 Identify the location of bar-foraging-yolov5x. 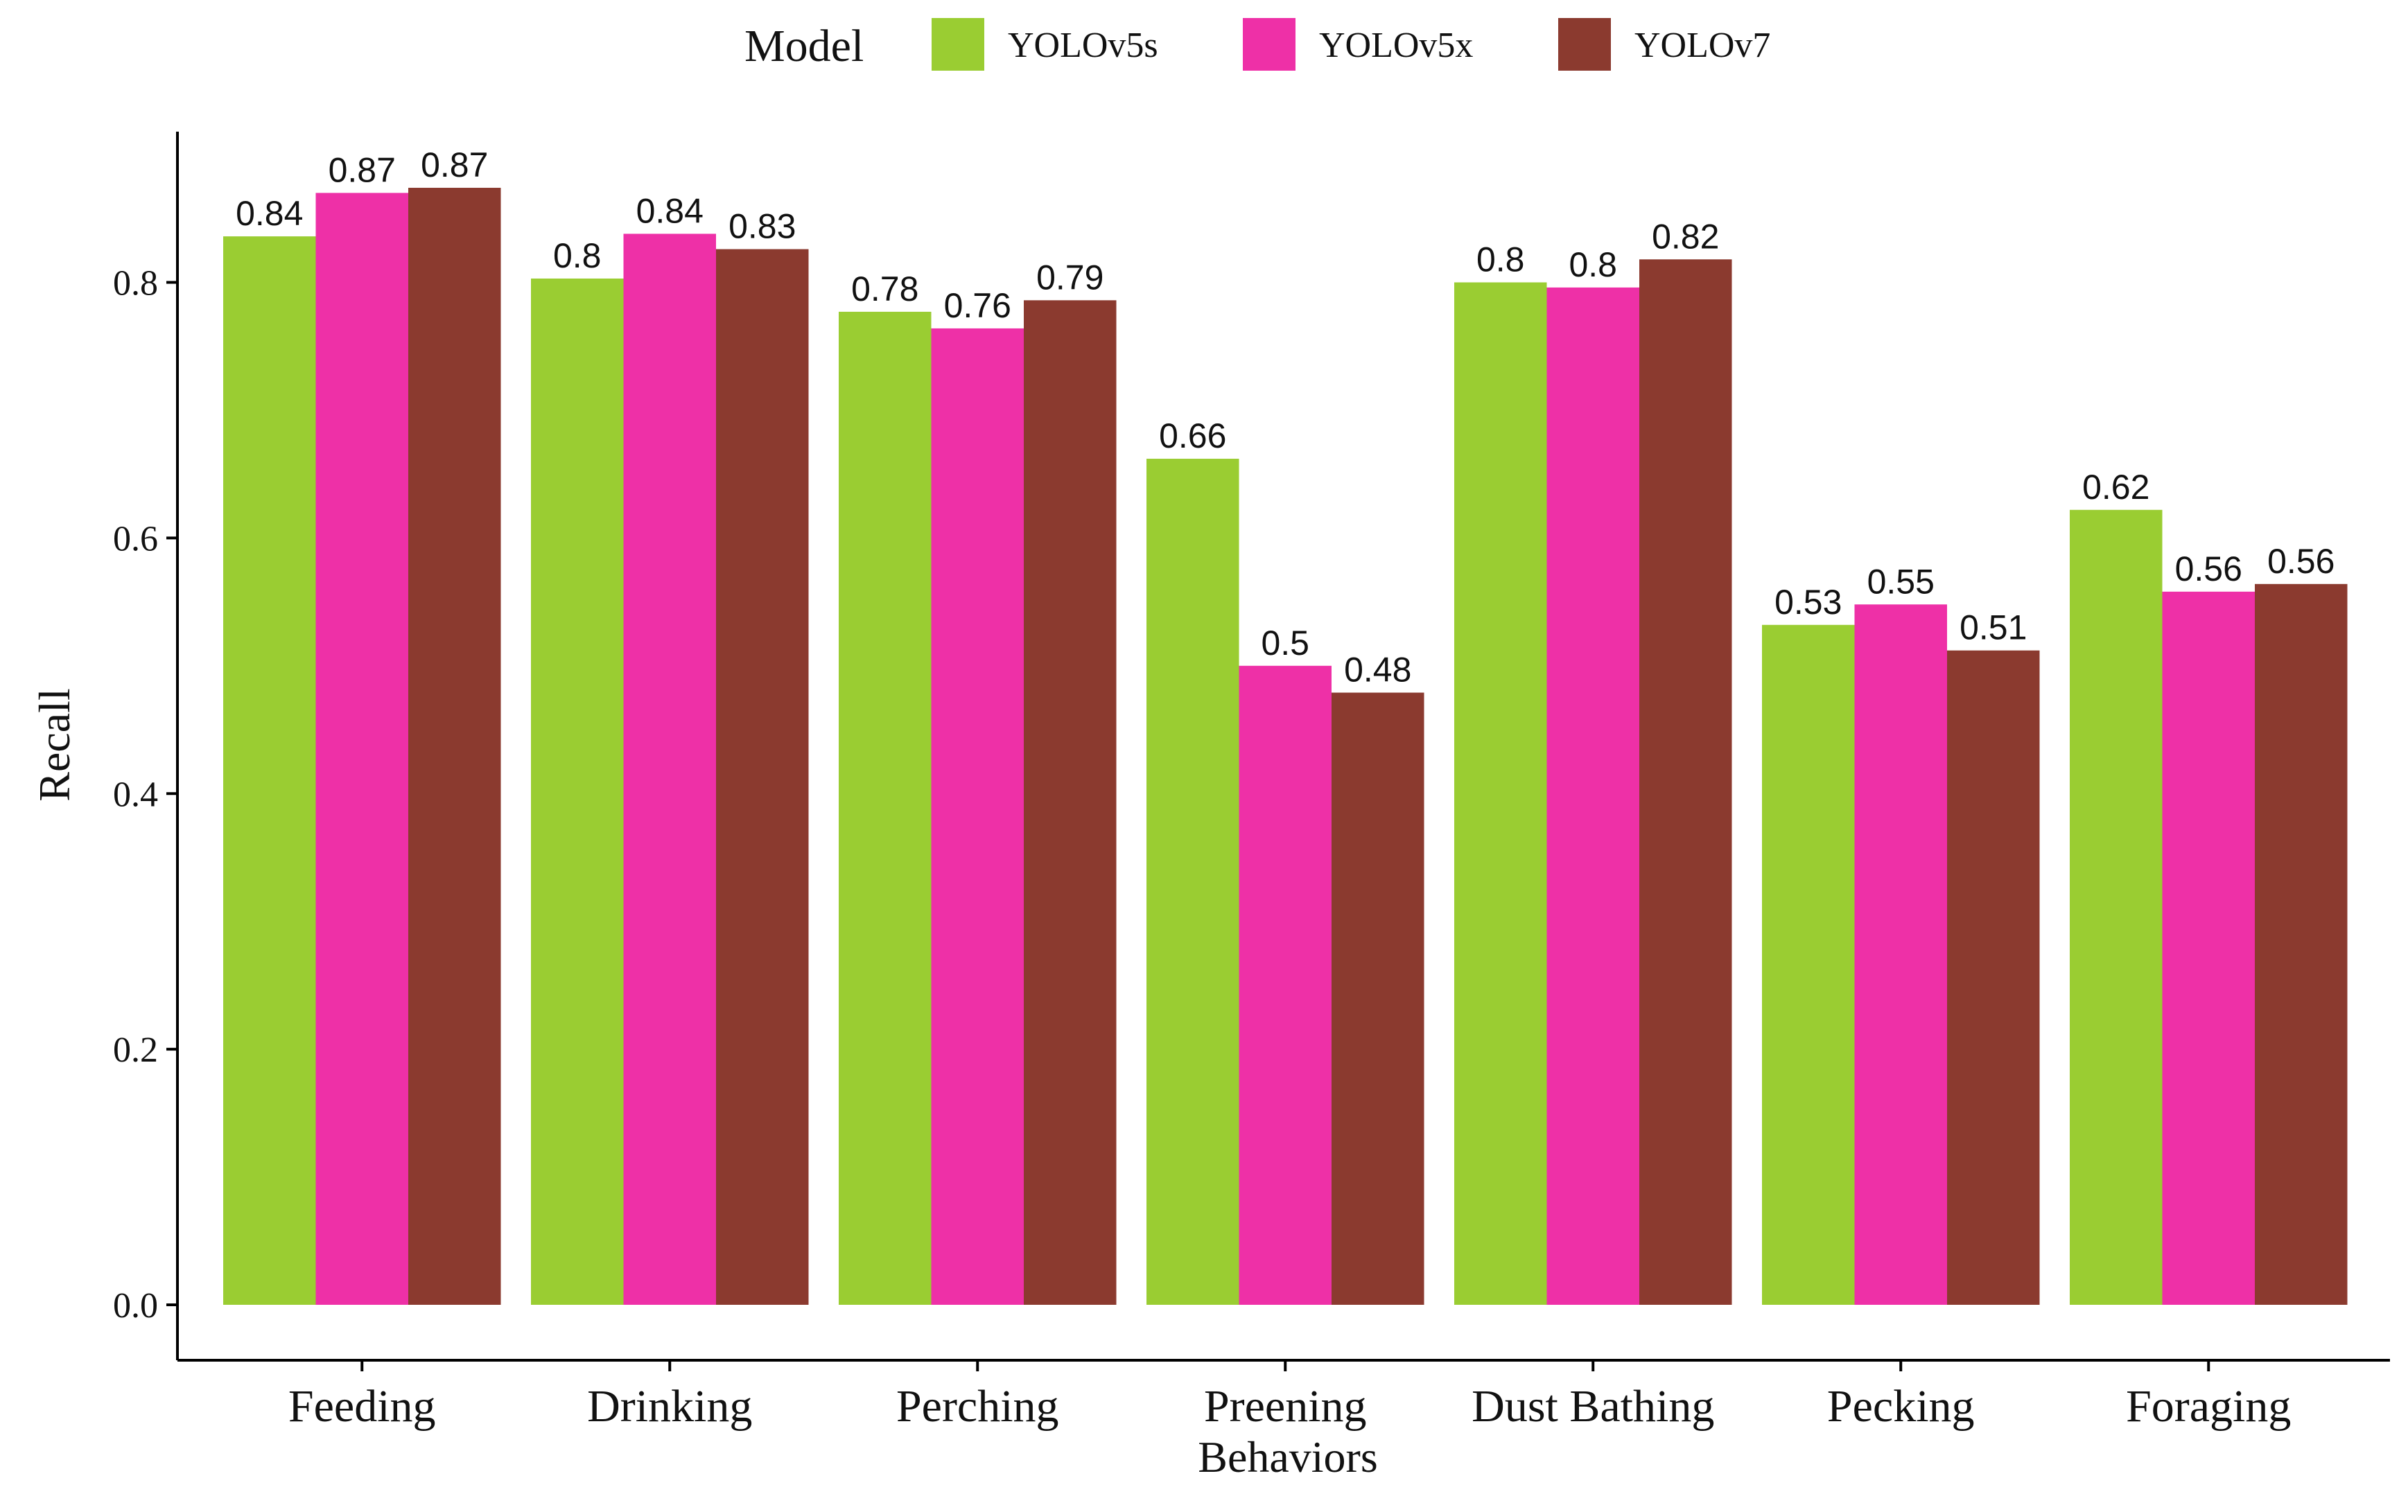
(2208, 948).